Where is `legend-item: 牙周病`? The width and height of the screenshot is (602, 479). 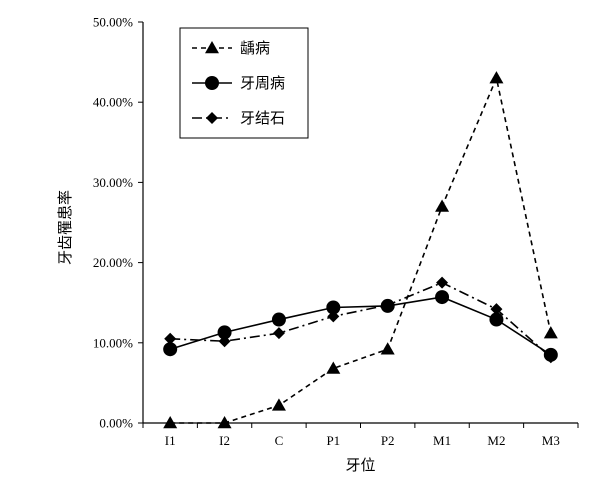 legend-item: 牙周病 is located at coordinates (238, 83).